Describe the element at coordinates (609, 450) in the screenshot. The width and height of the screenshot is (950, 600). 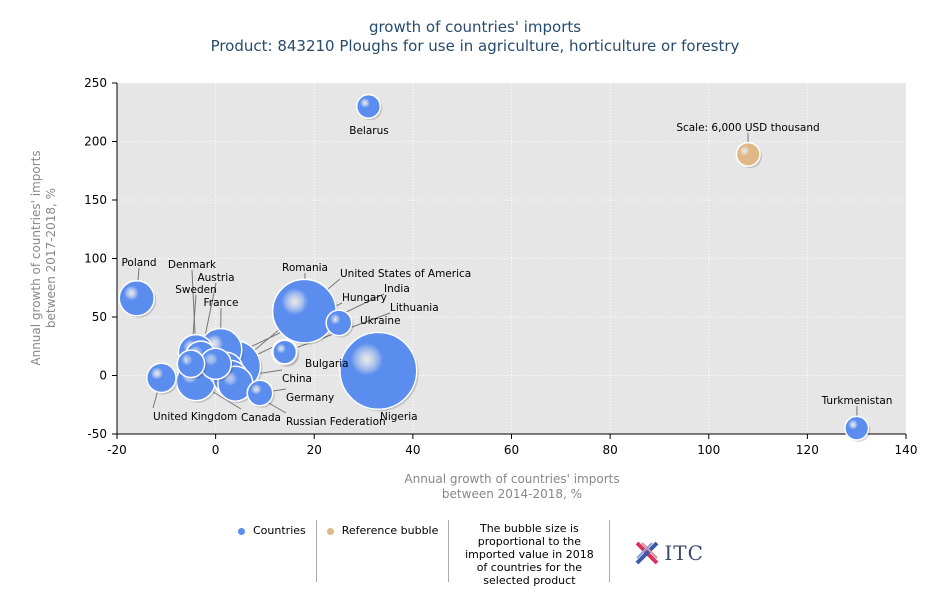
I see `x-tick-label: 80` at that location.